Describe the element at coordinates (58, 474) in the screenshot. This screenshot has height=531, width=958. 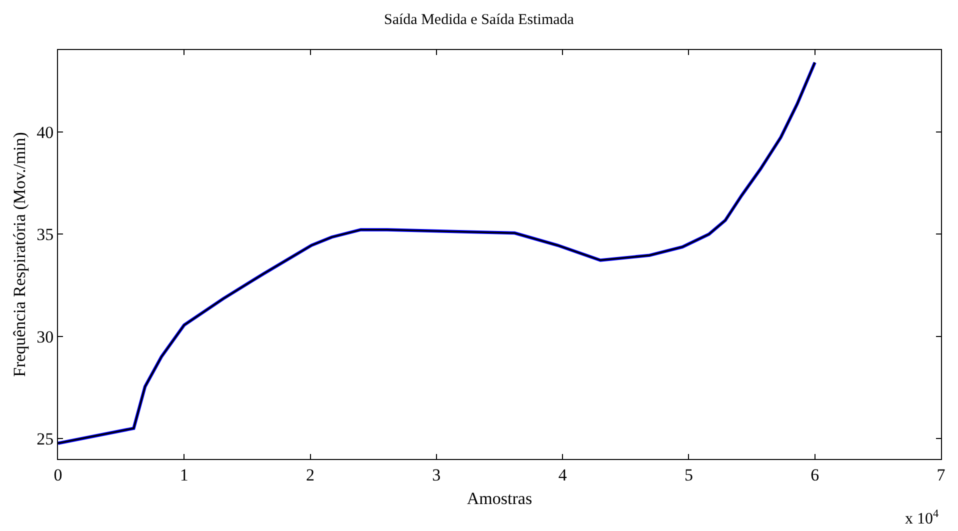
I see `x-tick-label: 0` at that location.